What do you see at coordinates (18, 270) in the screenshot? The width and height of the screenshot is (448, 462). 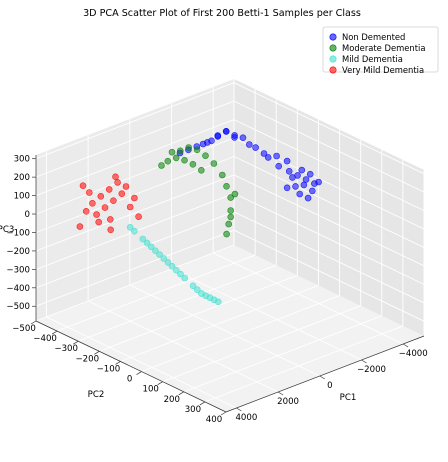 I see `z-tick-label: −300` at bounding box center [18, 270].